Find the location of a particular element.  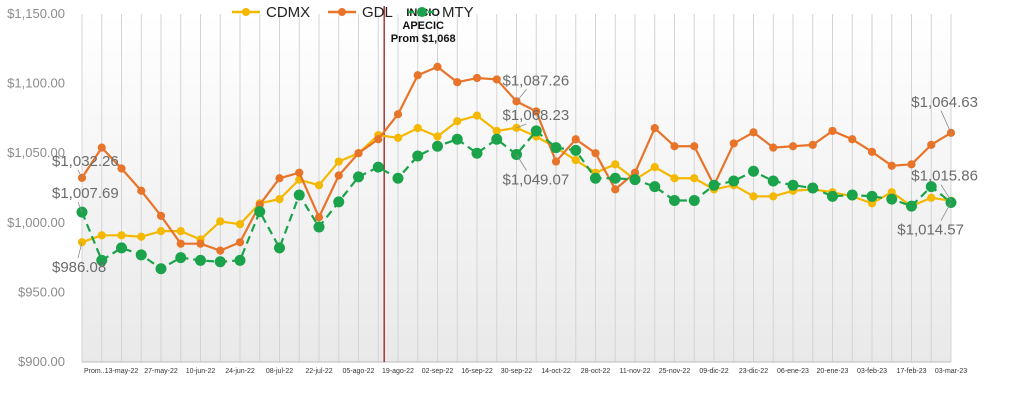

x-tick-label: 24-jun-22 is located at coordinates (240, 371).